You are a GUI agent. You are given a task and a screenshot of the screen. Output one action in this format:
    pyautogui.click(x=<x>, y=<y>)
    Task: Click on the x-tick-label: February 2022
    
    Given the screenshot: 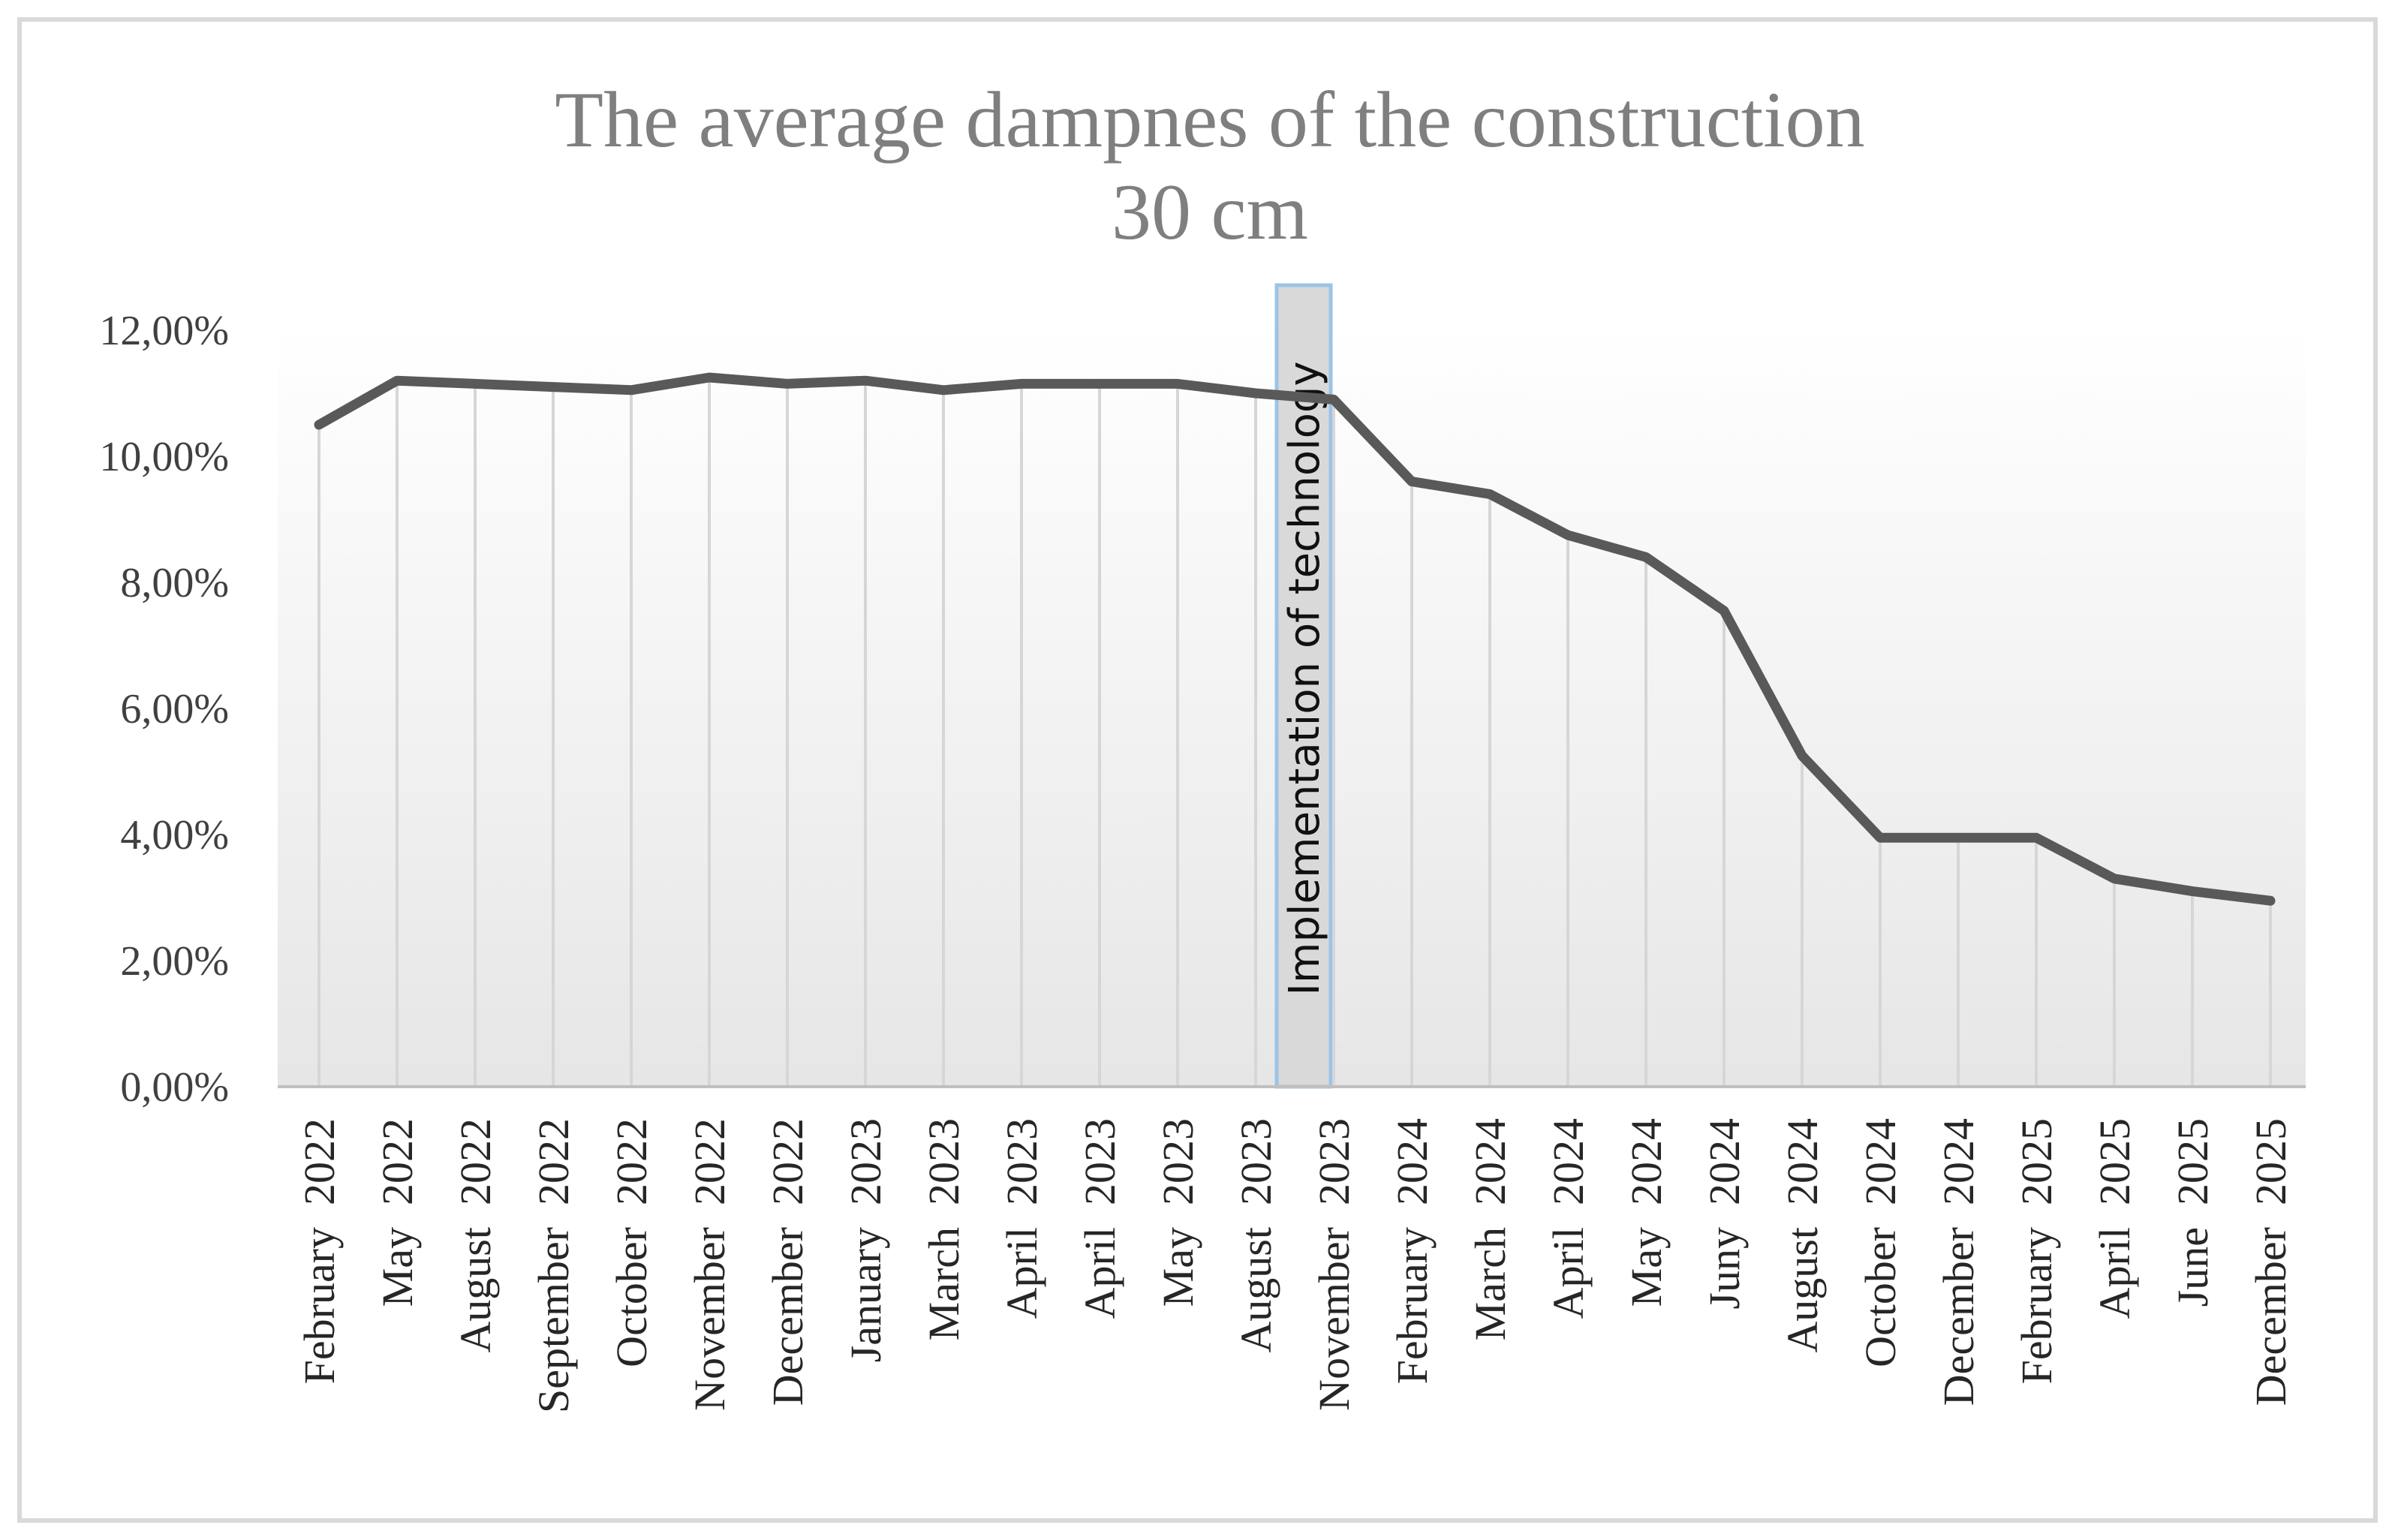 What is the action you would take?
    pyautogui.click(x=319, y=1251)
    